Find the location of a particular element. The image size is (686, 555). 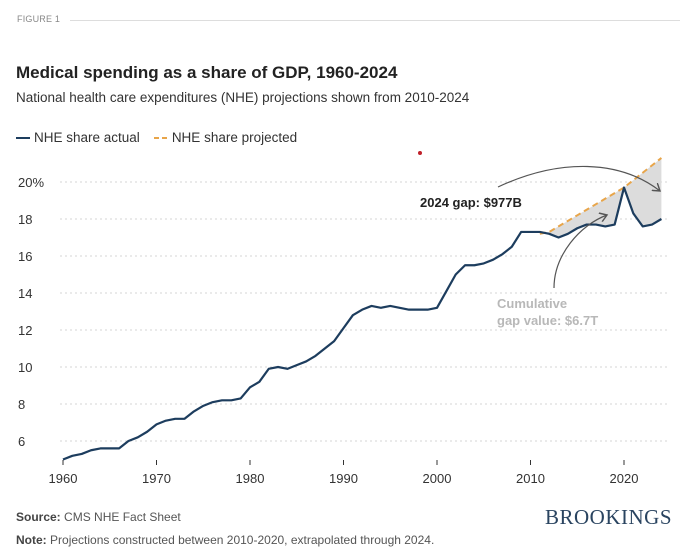

y-tick-label: 20% is located at coordinates (31, 182).